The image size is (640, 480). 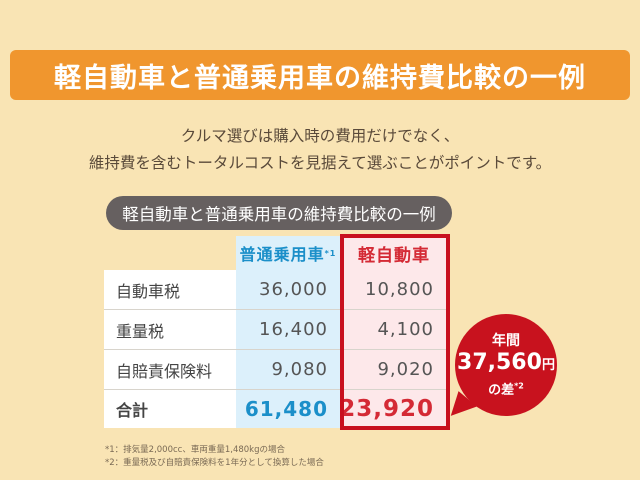 I want to click on table-row: 自賠責保険料 9,080 9,020, so click(x=276, y=370).